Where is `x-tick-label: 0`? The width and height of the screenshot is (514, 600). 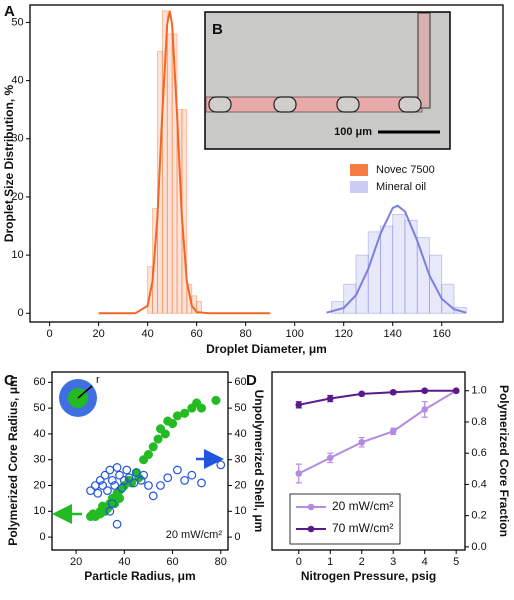
x-tick-label: 0 is located at coordinates (50, 334).